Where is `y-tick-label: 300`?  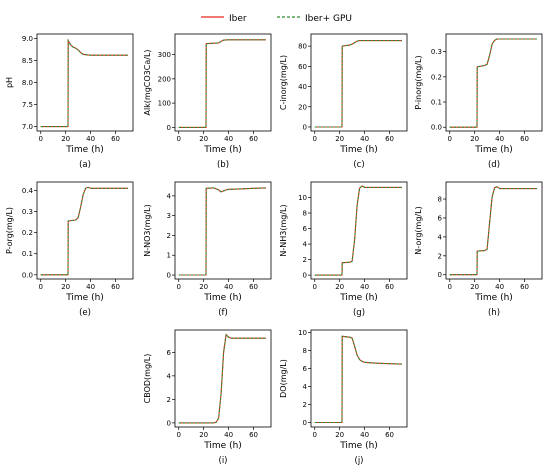
y-tick-label: 300 is located at coordinates (164, 55).